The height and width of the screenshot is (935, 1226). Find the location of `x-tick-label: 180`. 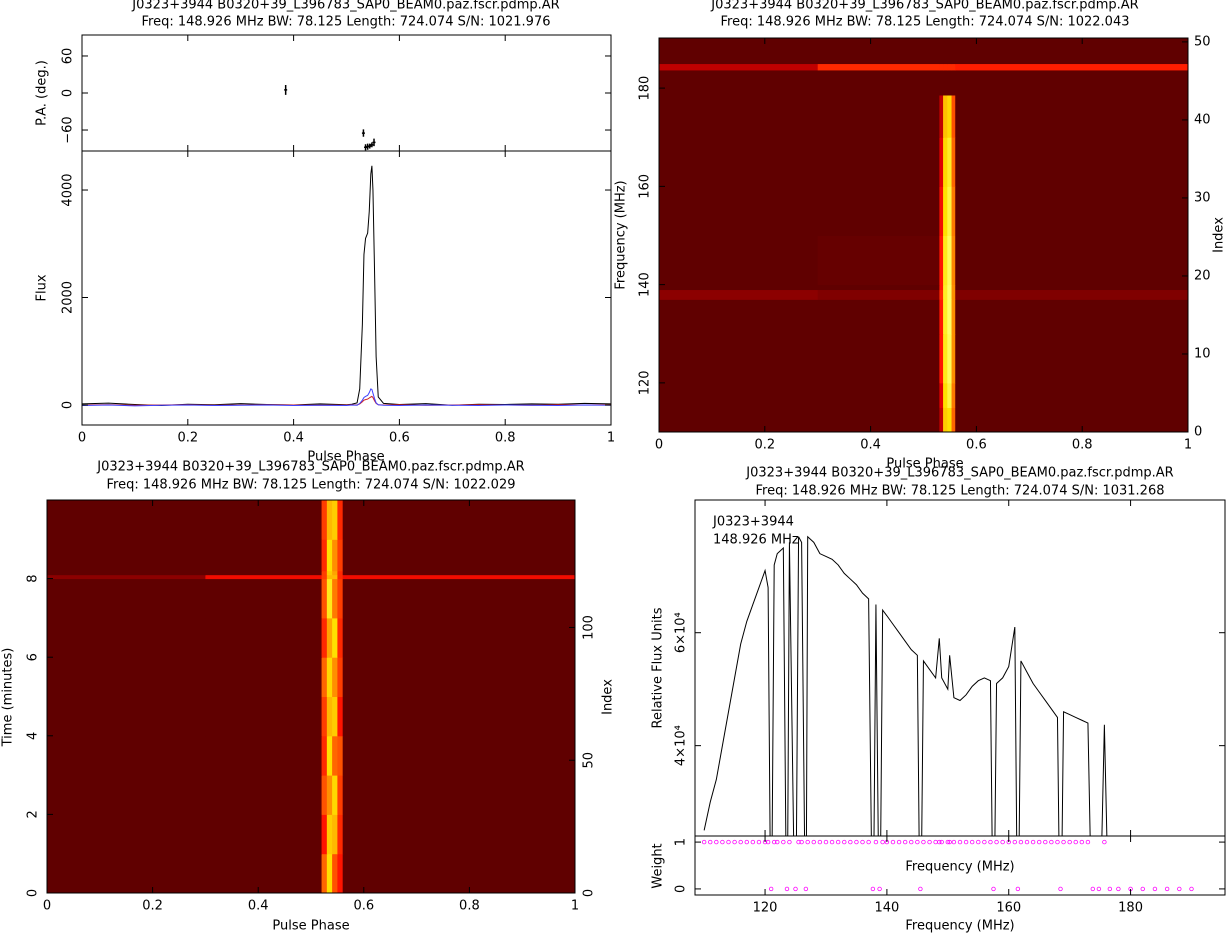

x-tick-label: 180 is located at coordinates (1130, 908).